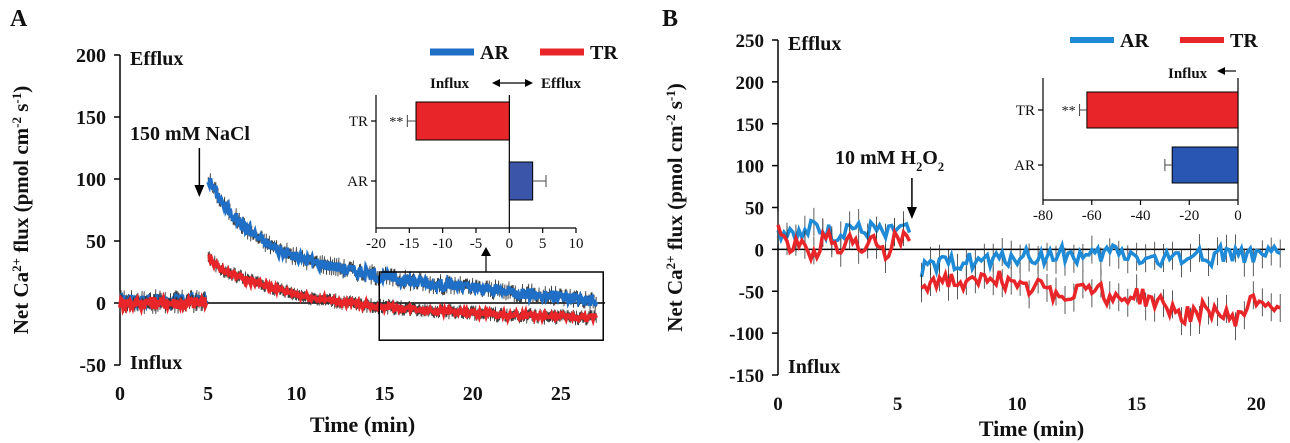  Describe the element at coordinates (1024, 166) in the screenshot. I see `inset-category-label: AR` at that location.